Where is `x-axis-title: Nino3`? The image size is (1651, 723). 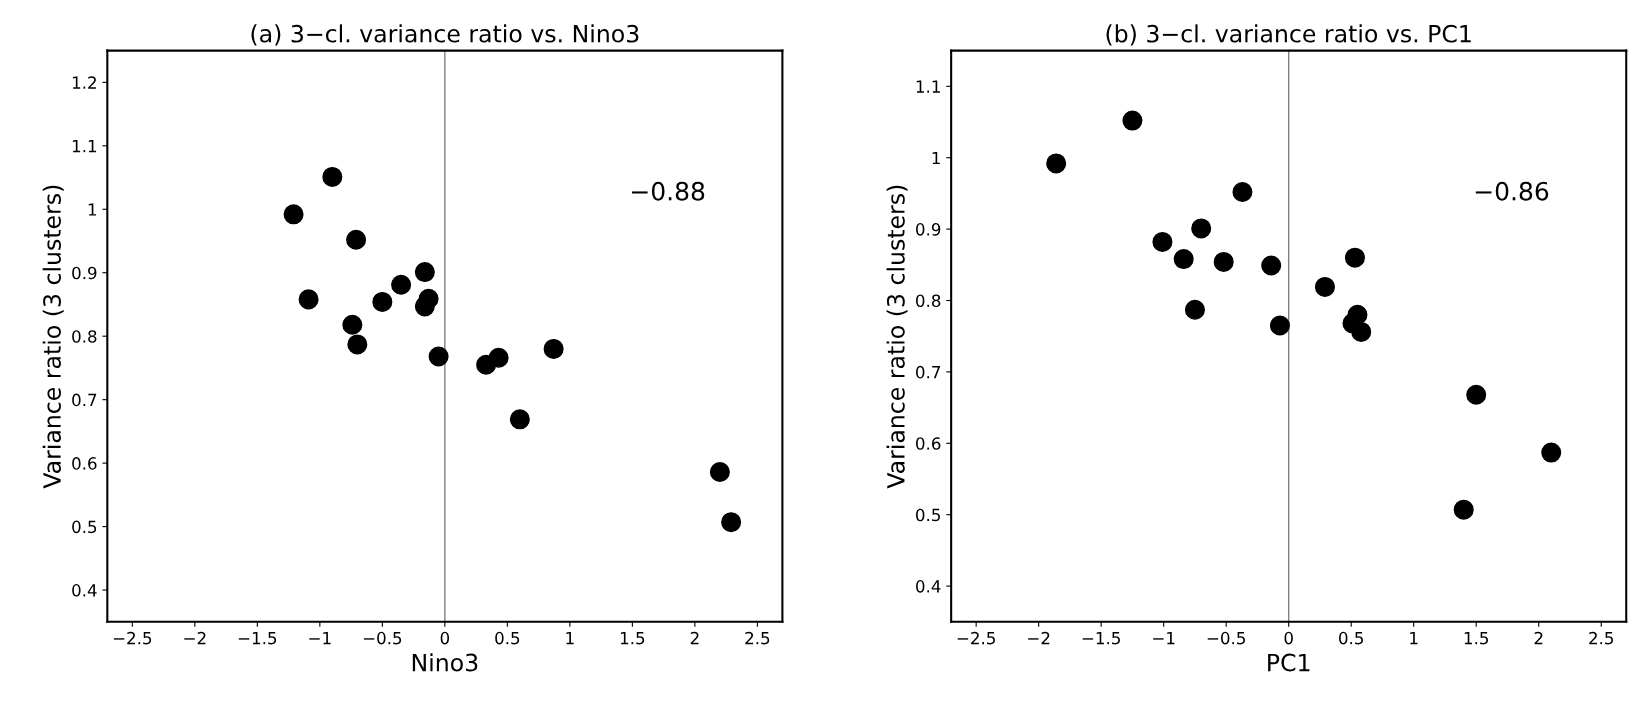
x-axis-title: Nino3 is located at coordinates (445, 662).